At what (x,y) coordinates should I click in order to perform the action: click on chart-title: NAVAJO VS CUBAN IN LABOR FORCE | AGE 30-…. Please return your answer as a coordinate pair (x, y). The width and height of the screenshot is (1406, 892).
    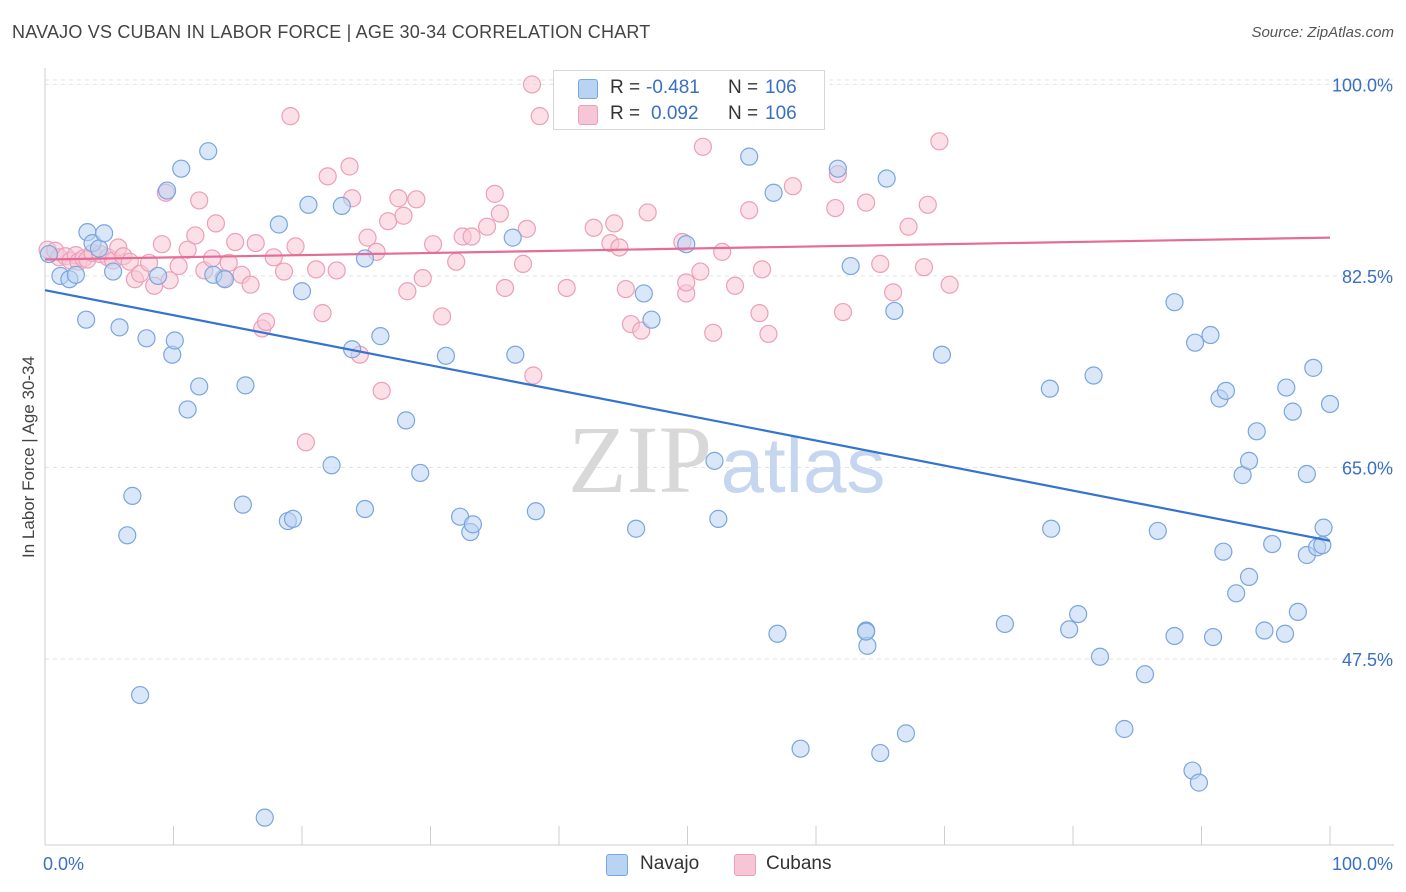
    Looking at the image, I should click on (331, 32).